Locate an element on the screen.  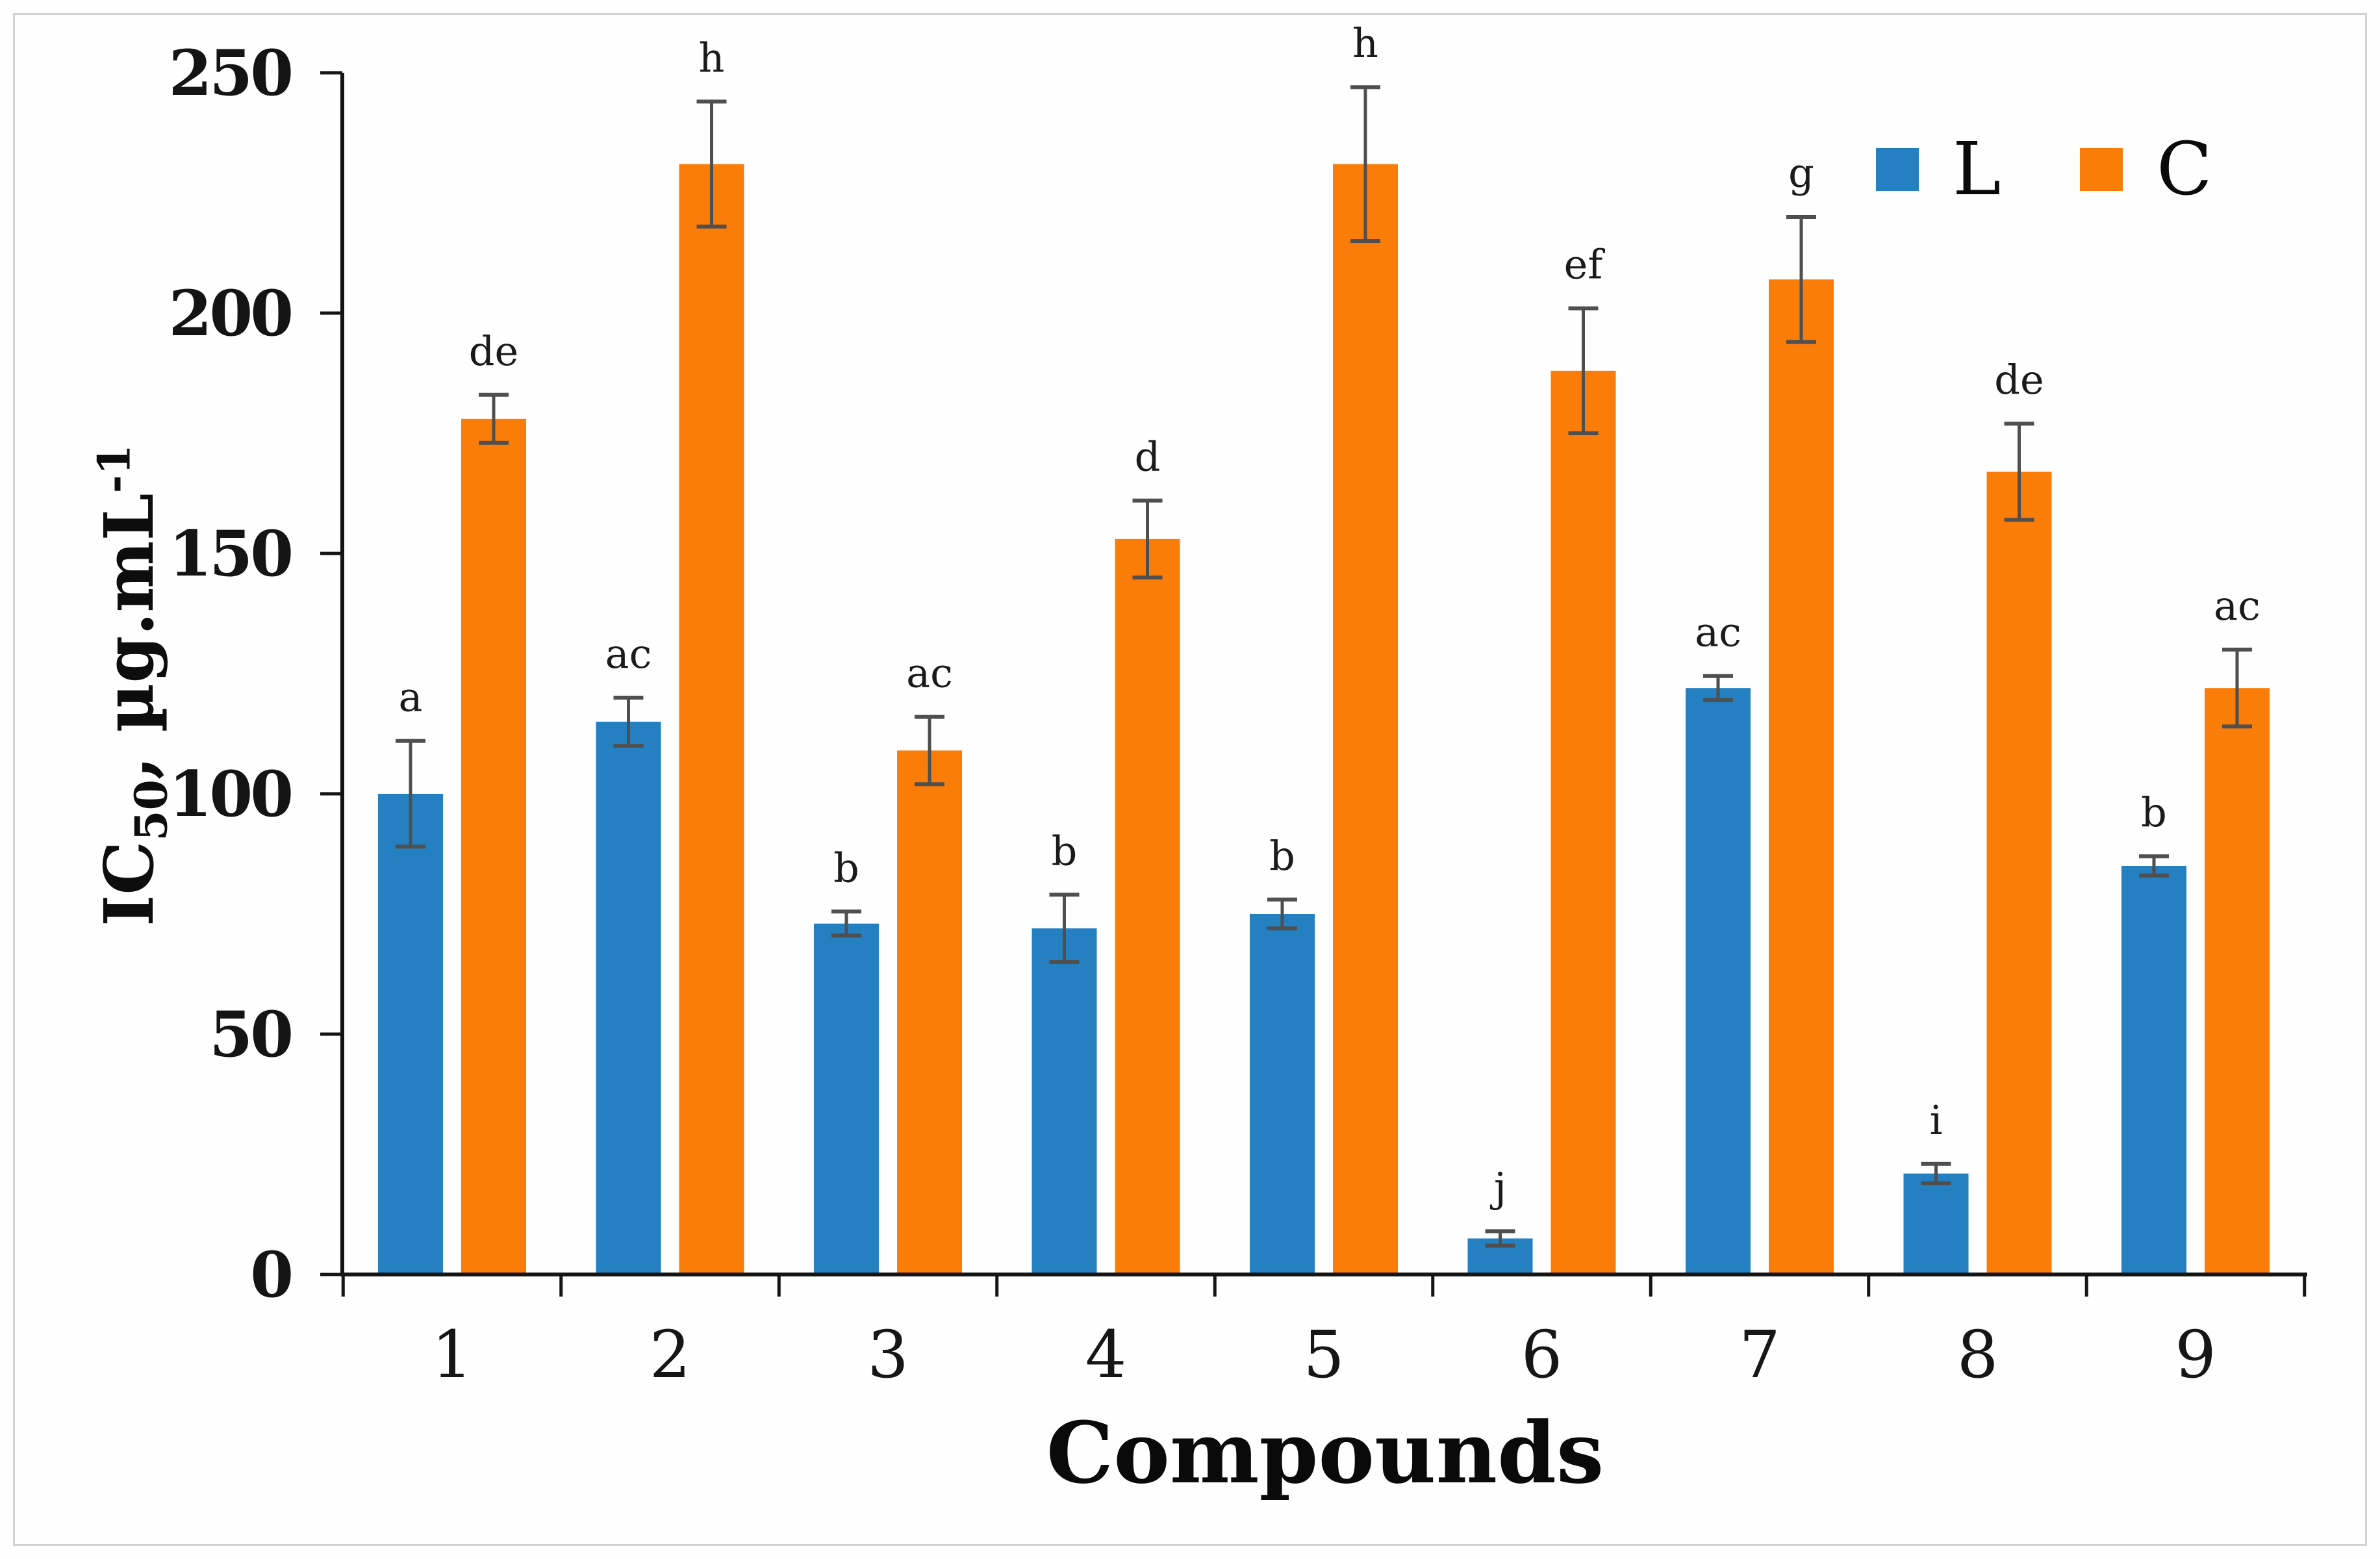
significance-letter-l-9: b is located at coordinates (2154, 812).